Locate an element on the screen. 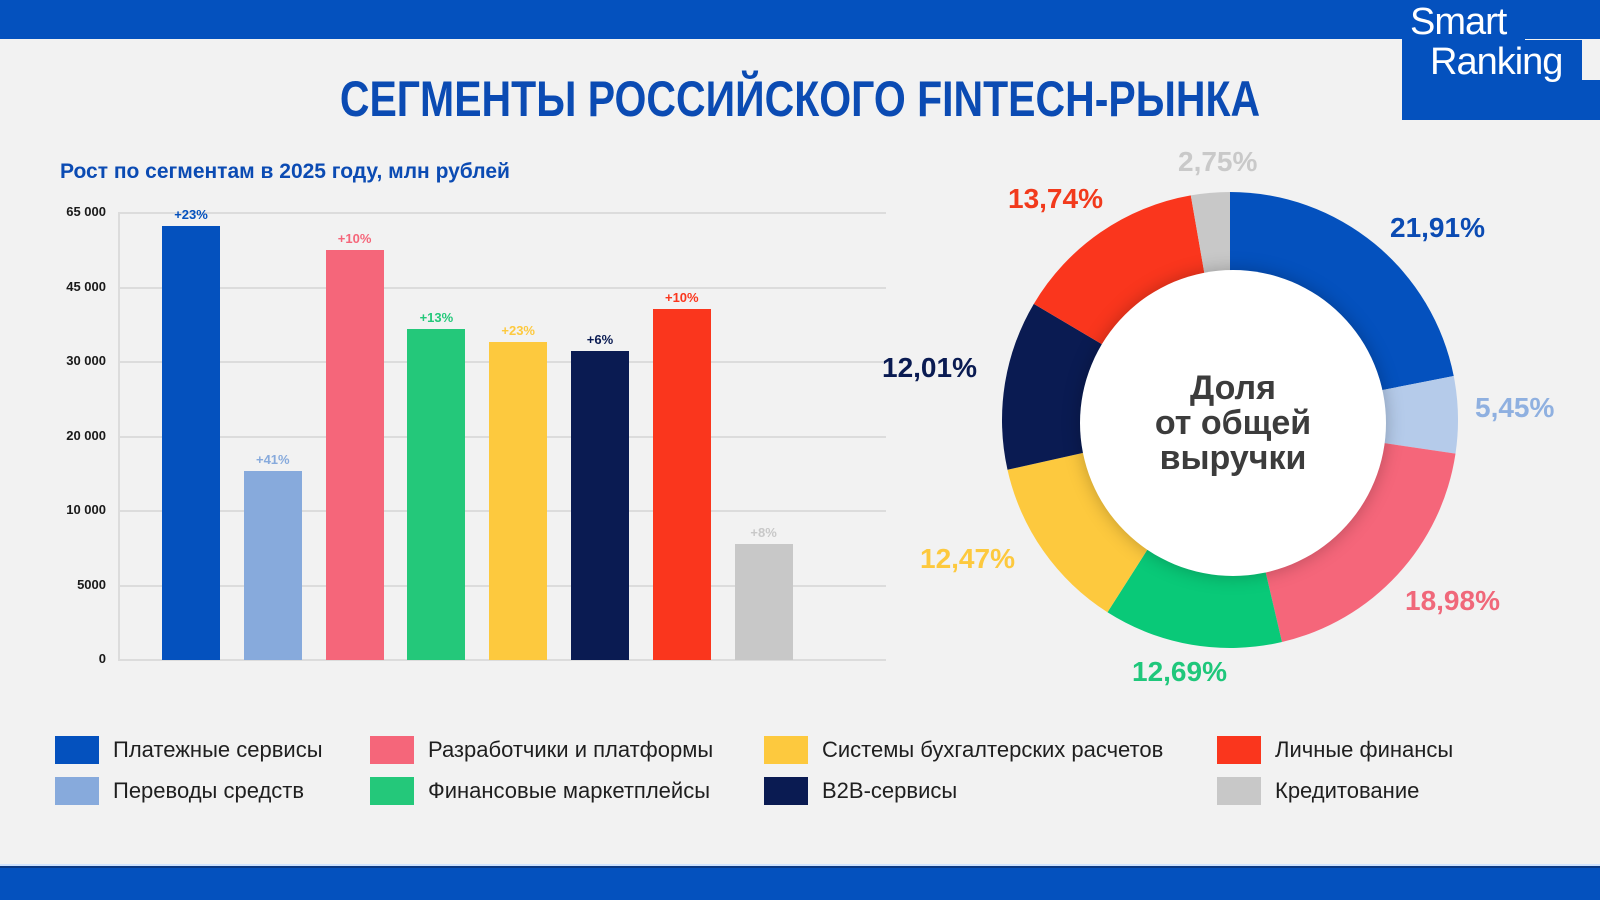 This screenshot has width=1600, height=900. page-title: СЕГМЕНТЫ РОССИЙСКОГО FINTECH-РЫНКА is located at coordinates (800, 99).